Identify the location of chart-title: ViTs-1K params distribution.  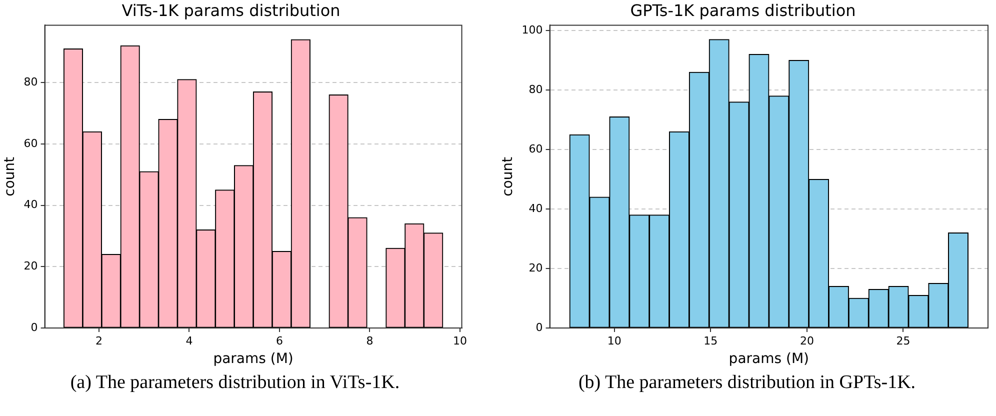
(231, 10).